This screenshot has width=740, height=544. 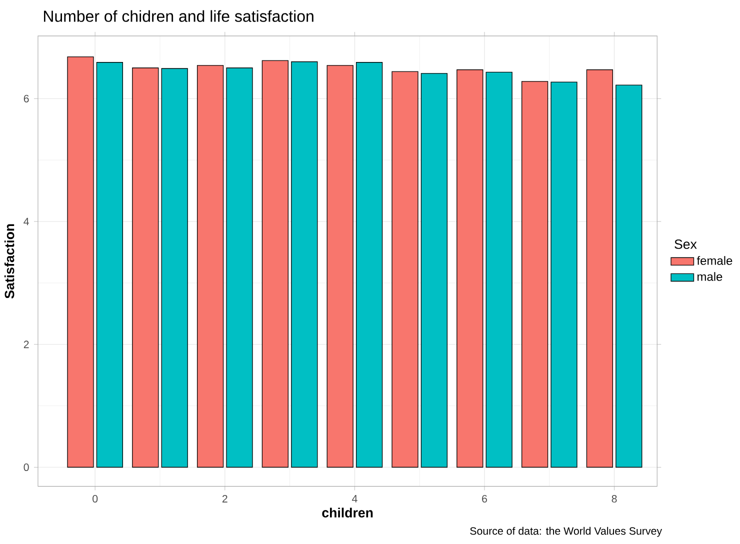 What do you see at coordinates (710, 276) in the screenshot?
I see `legend-label: male` at bounding box center [710, 276].